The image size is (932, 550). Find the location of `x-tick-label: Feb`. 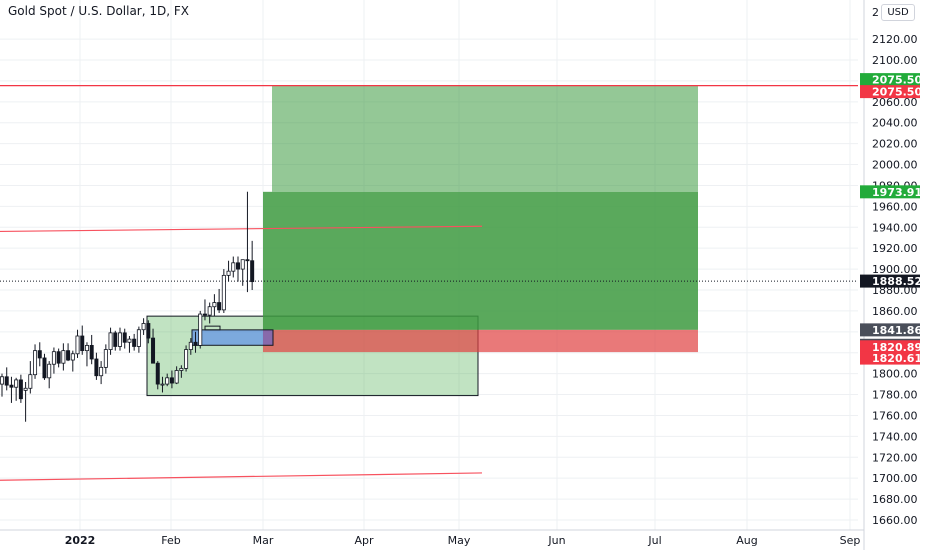

x-tick-label: Feb is located at coordinates (170, 540).